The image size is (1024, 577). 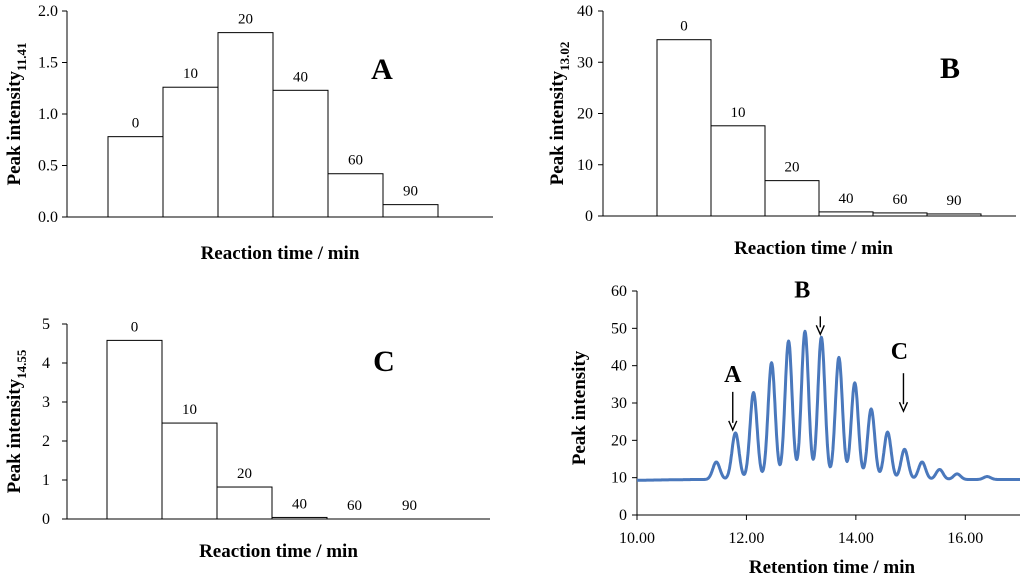 I want to click on y-axis-label-subscript: 13.02, so click(x=564, y=56).